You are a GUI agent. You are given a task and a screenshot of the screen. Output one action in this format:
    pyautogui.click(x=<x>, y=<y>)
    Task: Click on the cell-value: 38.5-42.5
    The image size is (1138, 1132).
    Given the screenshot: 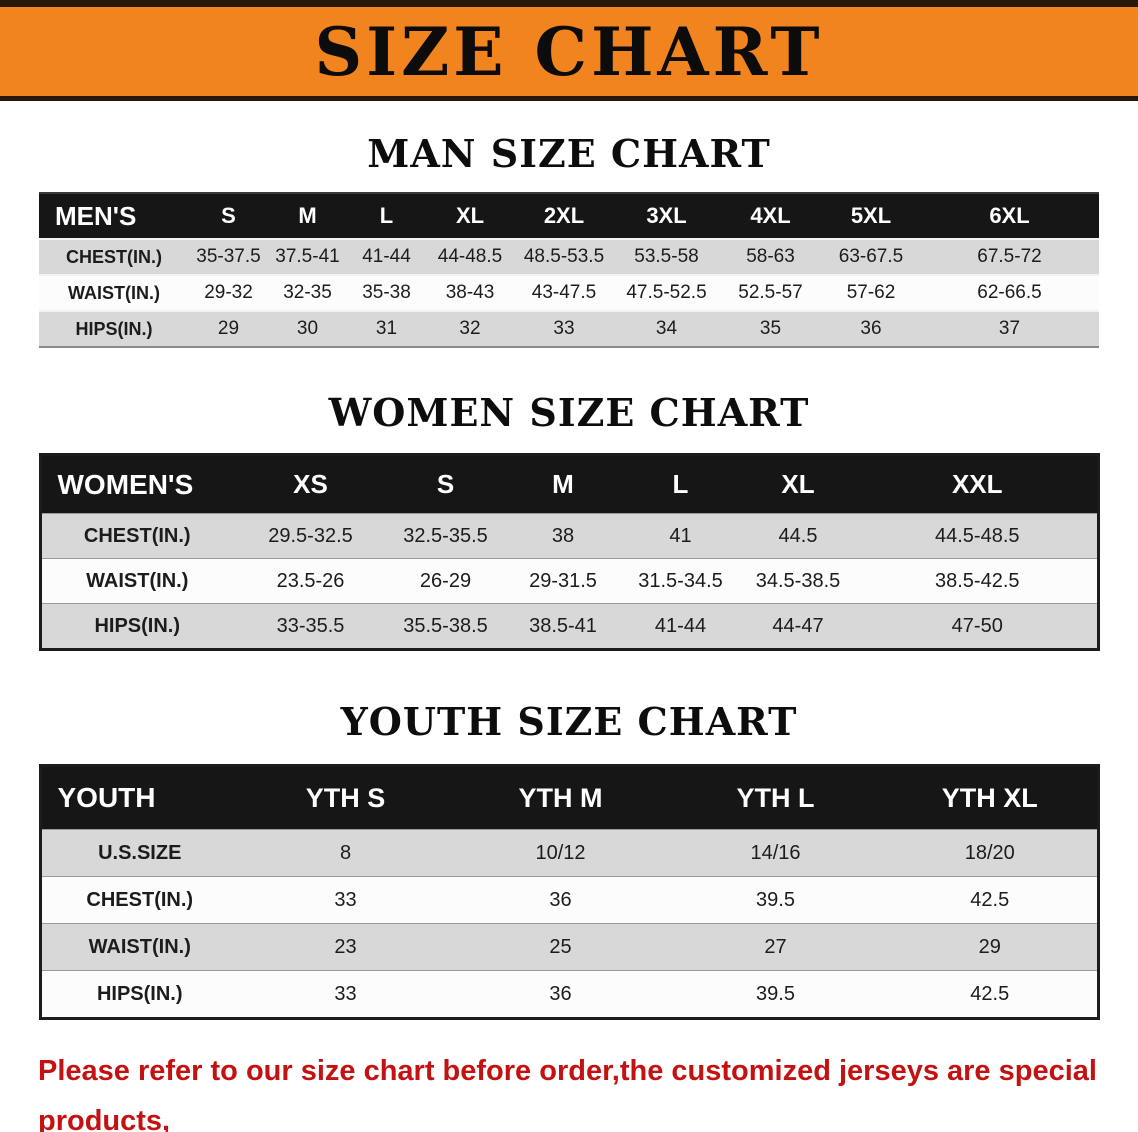 What is the action you would take?
    pyautogui.click(x=977, y=580)
    